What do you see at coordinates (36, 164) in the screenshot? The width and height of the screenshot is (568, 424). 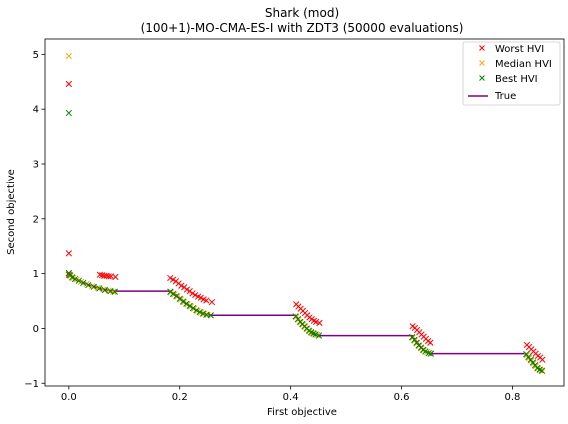 I see `y-tick-label: 3` at bounding box center [36, 164].